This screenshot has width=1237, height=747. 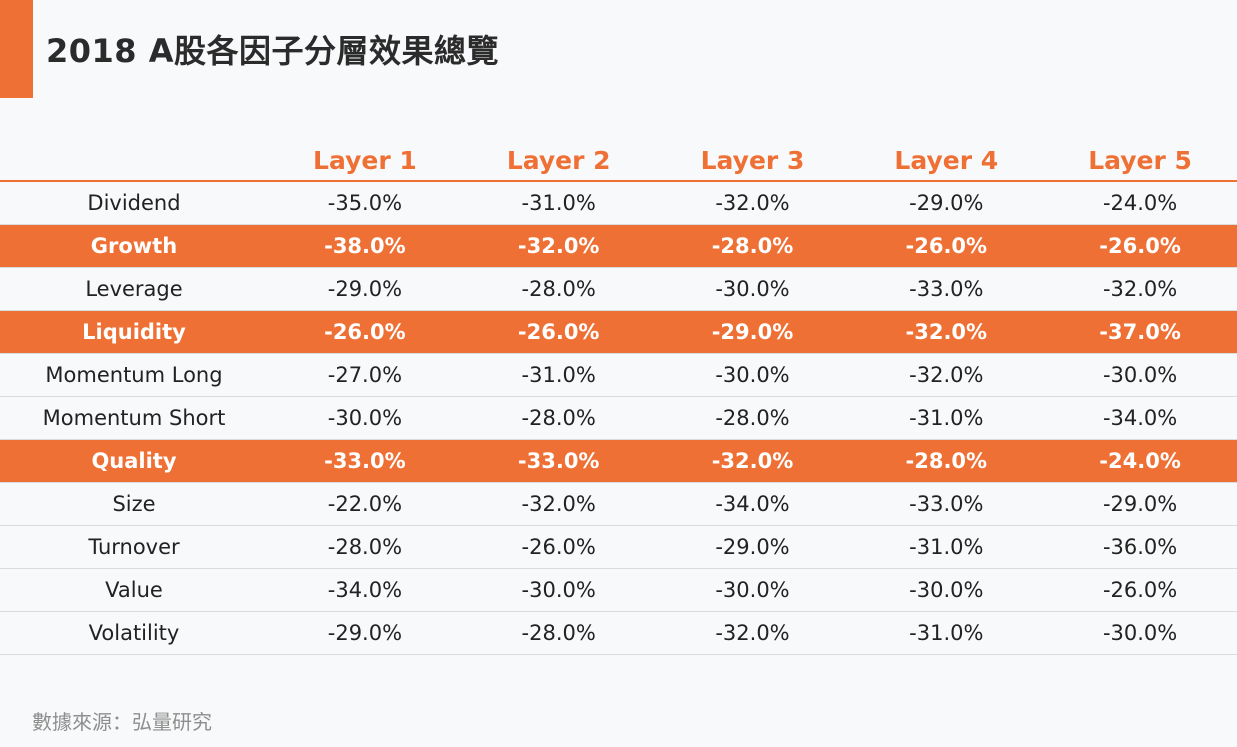 What do you see at coordinates (134, 461) in the screenshot?
I see `factor-name-cell: Quality` at bounding box center [134, 461].